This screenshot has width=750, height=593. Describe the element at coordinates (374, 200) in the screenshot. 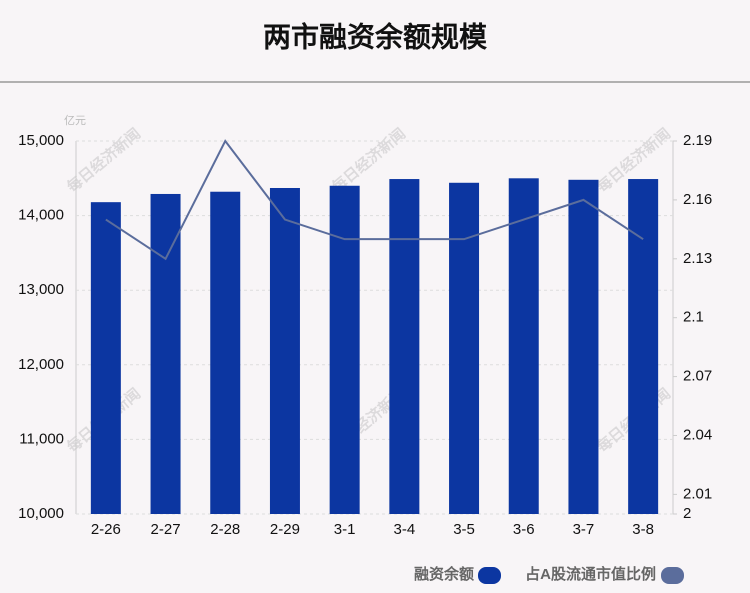

I see `line` at that location.